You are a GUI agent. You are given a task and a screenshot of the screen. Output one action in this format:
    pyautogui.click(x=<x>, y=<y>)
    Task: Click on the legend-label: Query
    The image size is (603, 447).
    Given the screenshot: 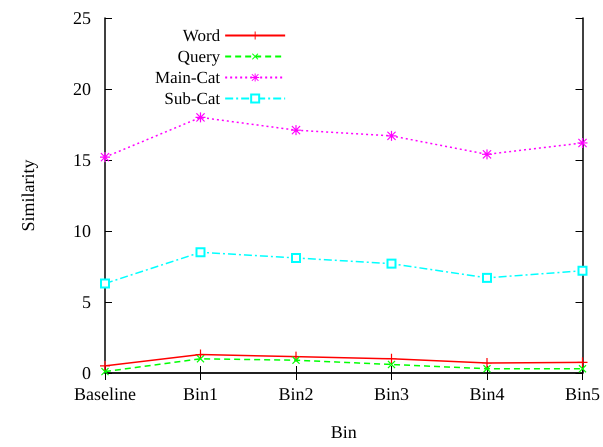 What is the action you would take?
    pyautogui.click(x=199, y=56)
    